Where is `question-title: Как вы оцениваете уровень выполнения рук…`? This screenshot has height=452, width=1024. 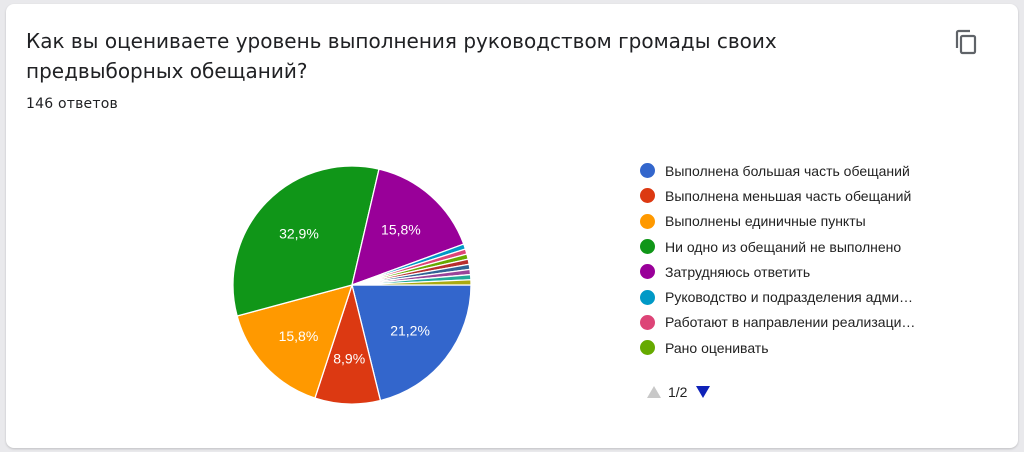 question-title: Как вы оцениваете уровень выполнения рук… is located at coordinates (401, 56).